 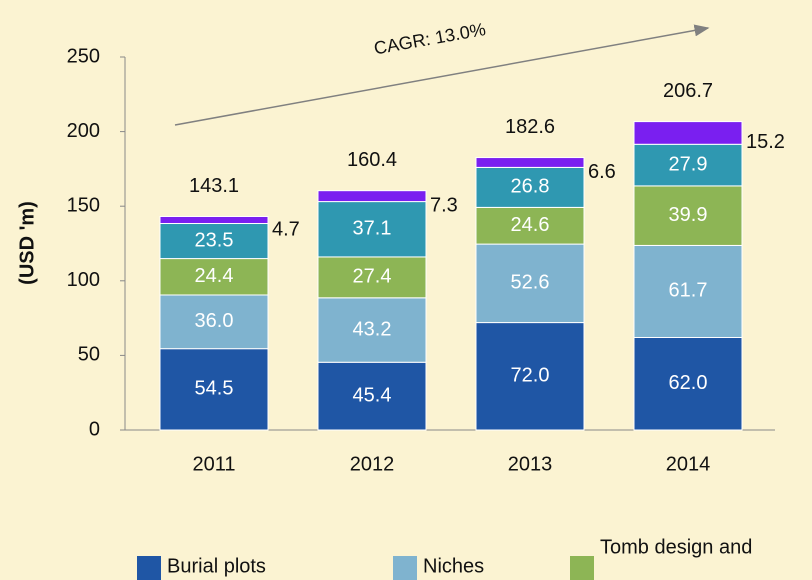 What do you see at coordinates (94, 429) in the screenshot?
I see `y-tick-label: 0` at bounding box center [94, 429].